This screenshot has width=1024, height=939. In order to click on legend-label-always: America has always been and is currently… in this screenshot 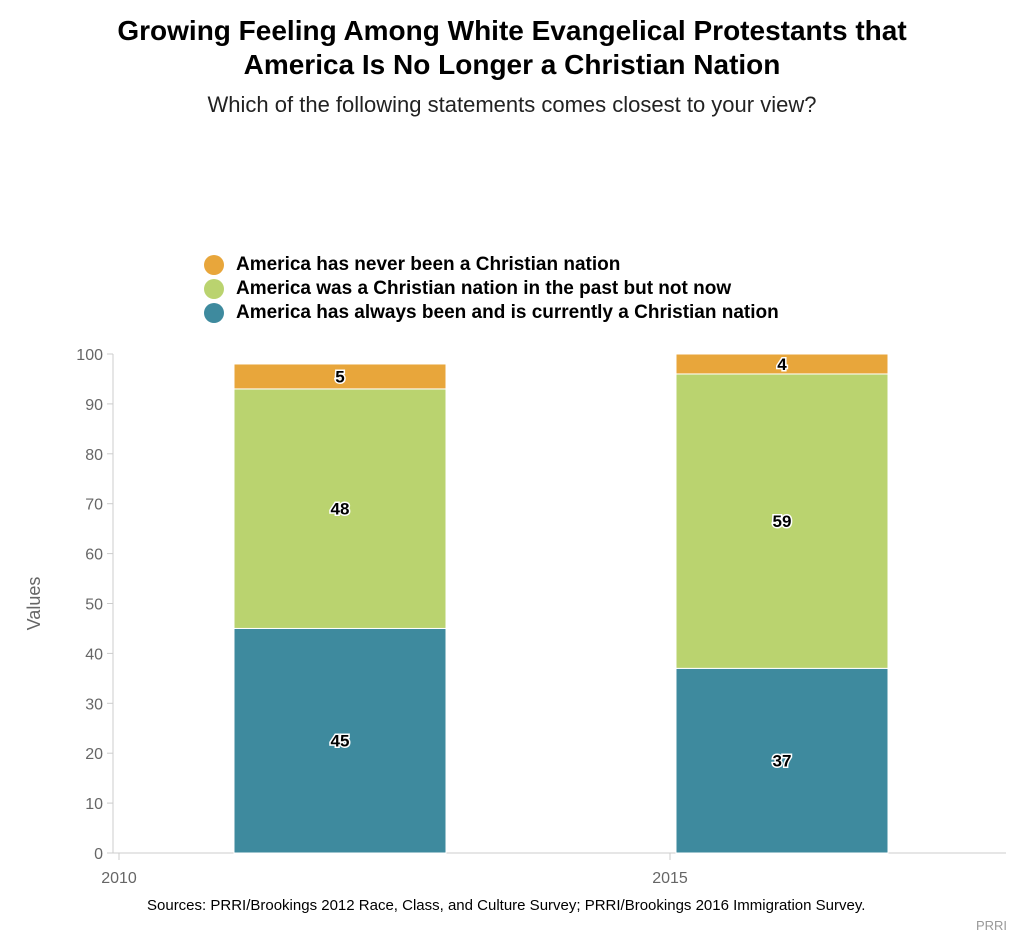, I will do `click(507, 312)`.